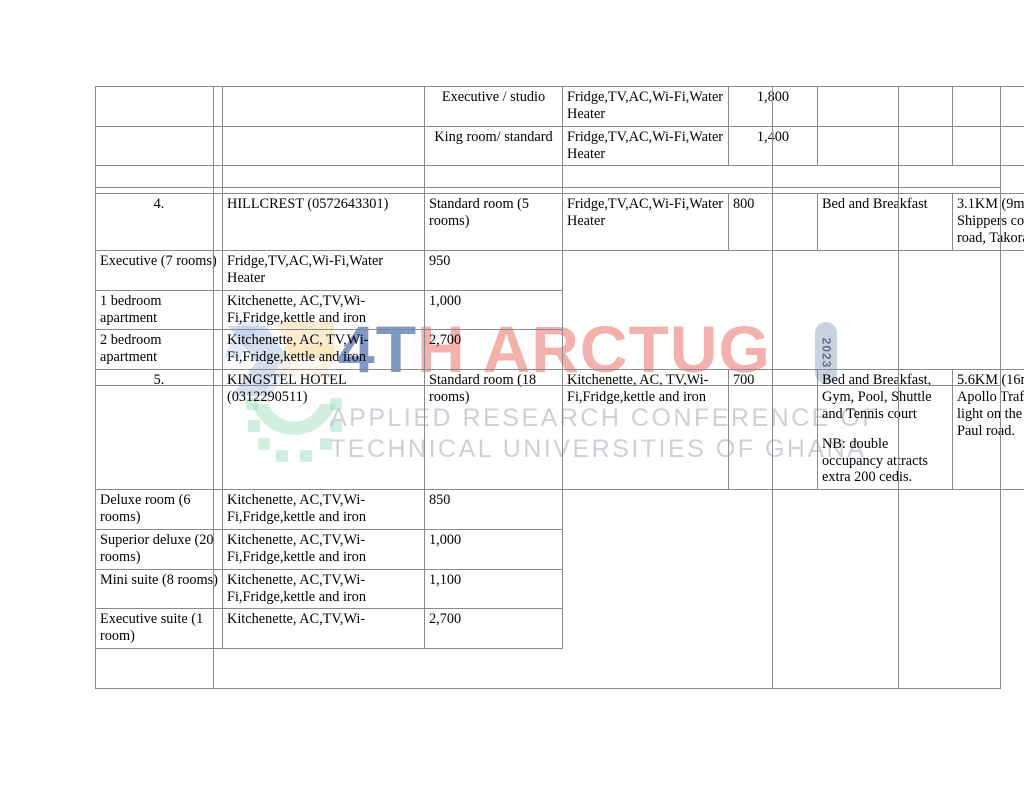  I want to click on cell-price: 950, so click(493, 270).